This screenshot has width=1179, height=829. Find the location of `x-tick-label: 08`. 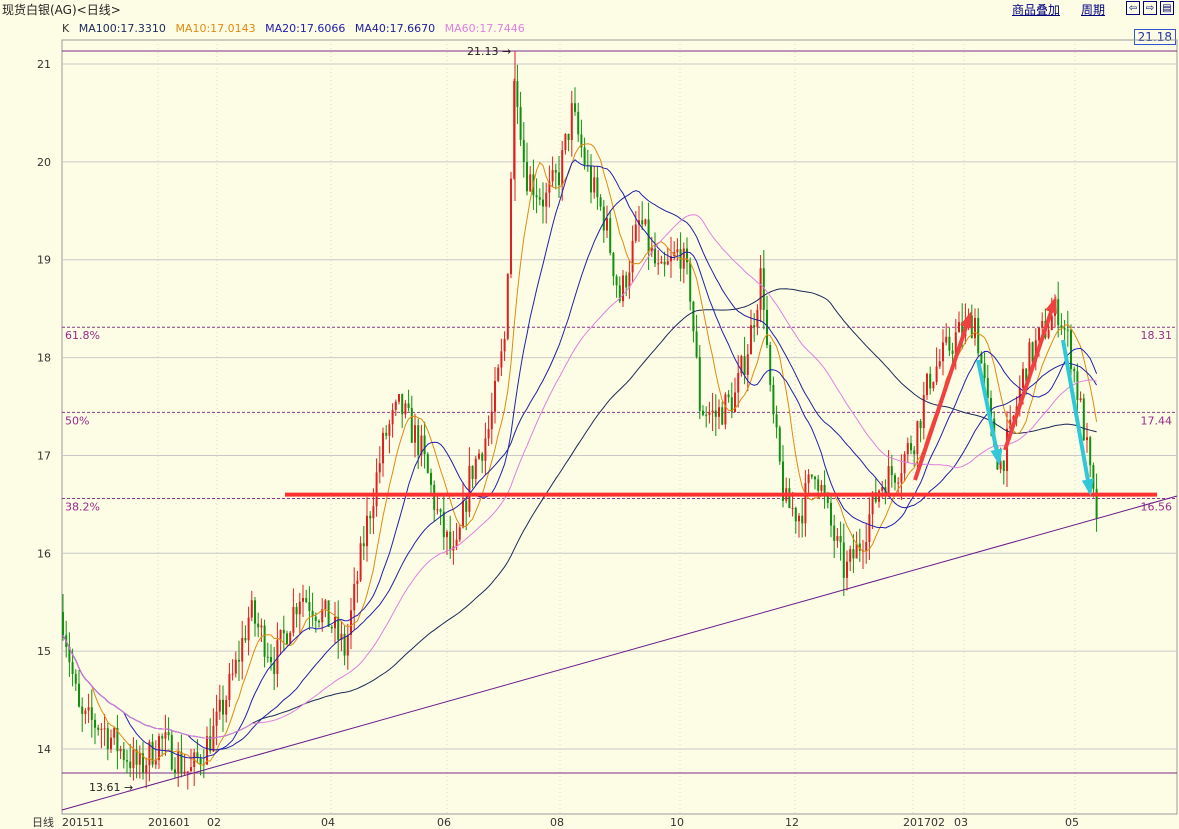

x-tick-label: 08 is located at coordinates (557, 822).